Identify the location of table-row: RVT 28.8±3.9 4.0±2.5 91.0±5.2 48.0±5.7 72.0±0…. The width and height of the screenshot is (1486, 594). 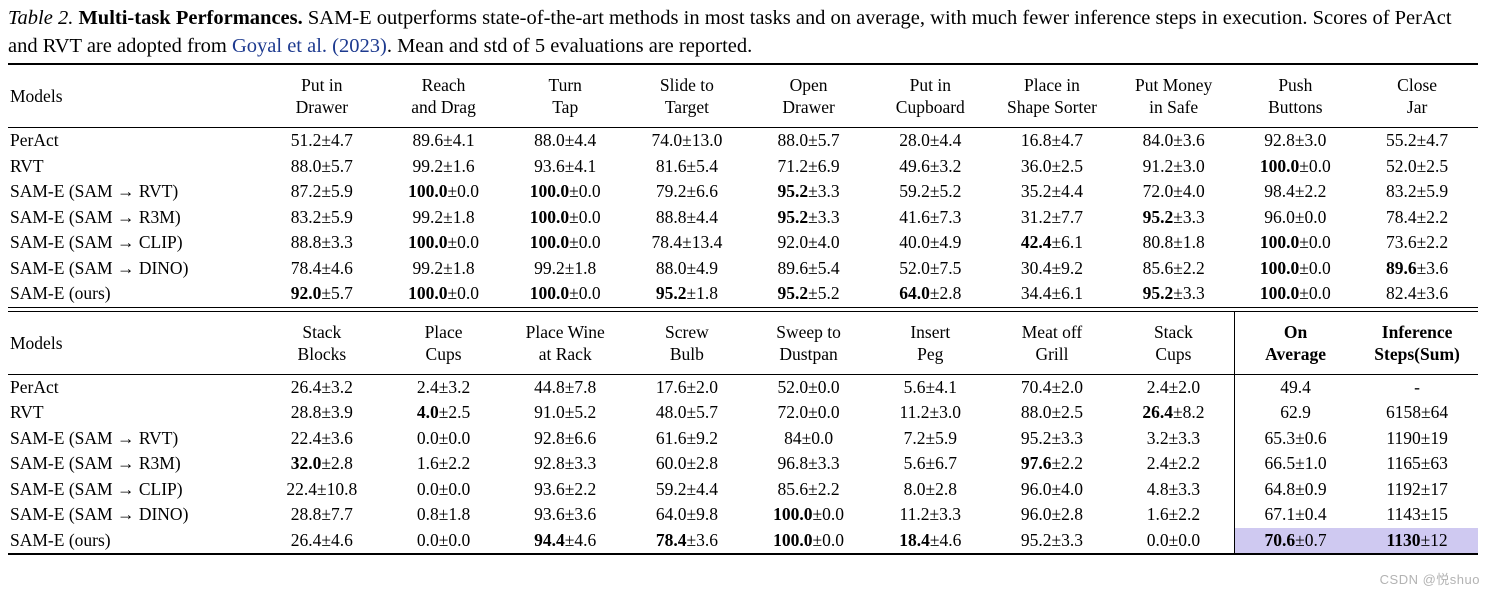
(743, 413).